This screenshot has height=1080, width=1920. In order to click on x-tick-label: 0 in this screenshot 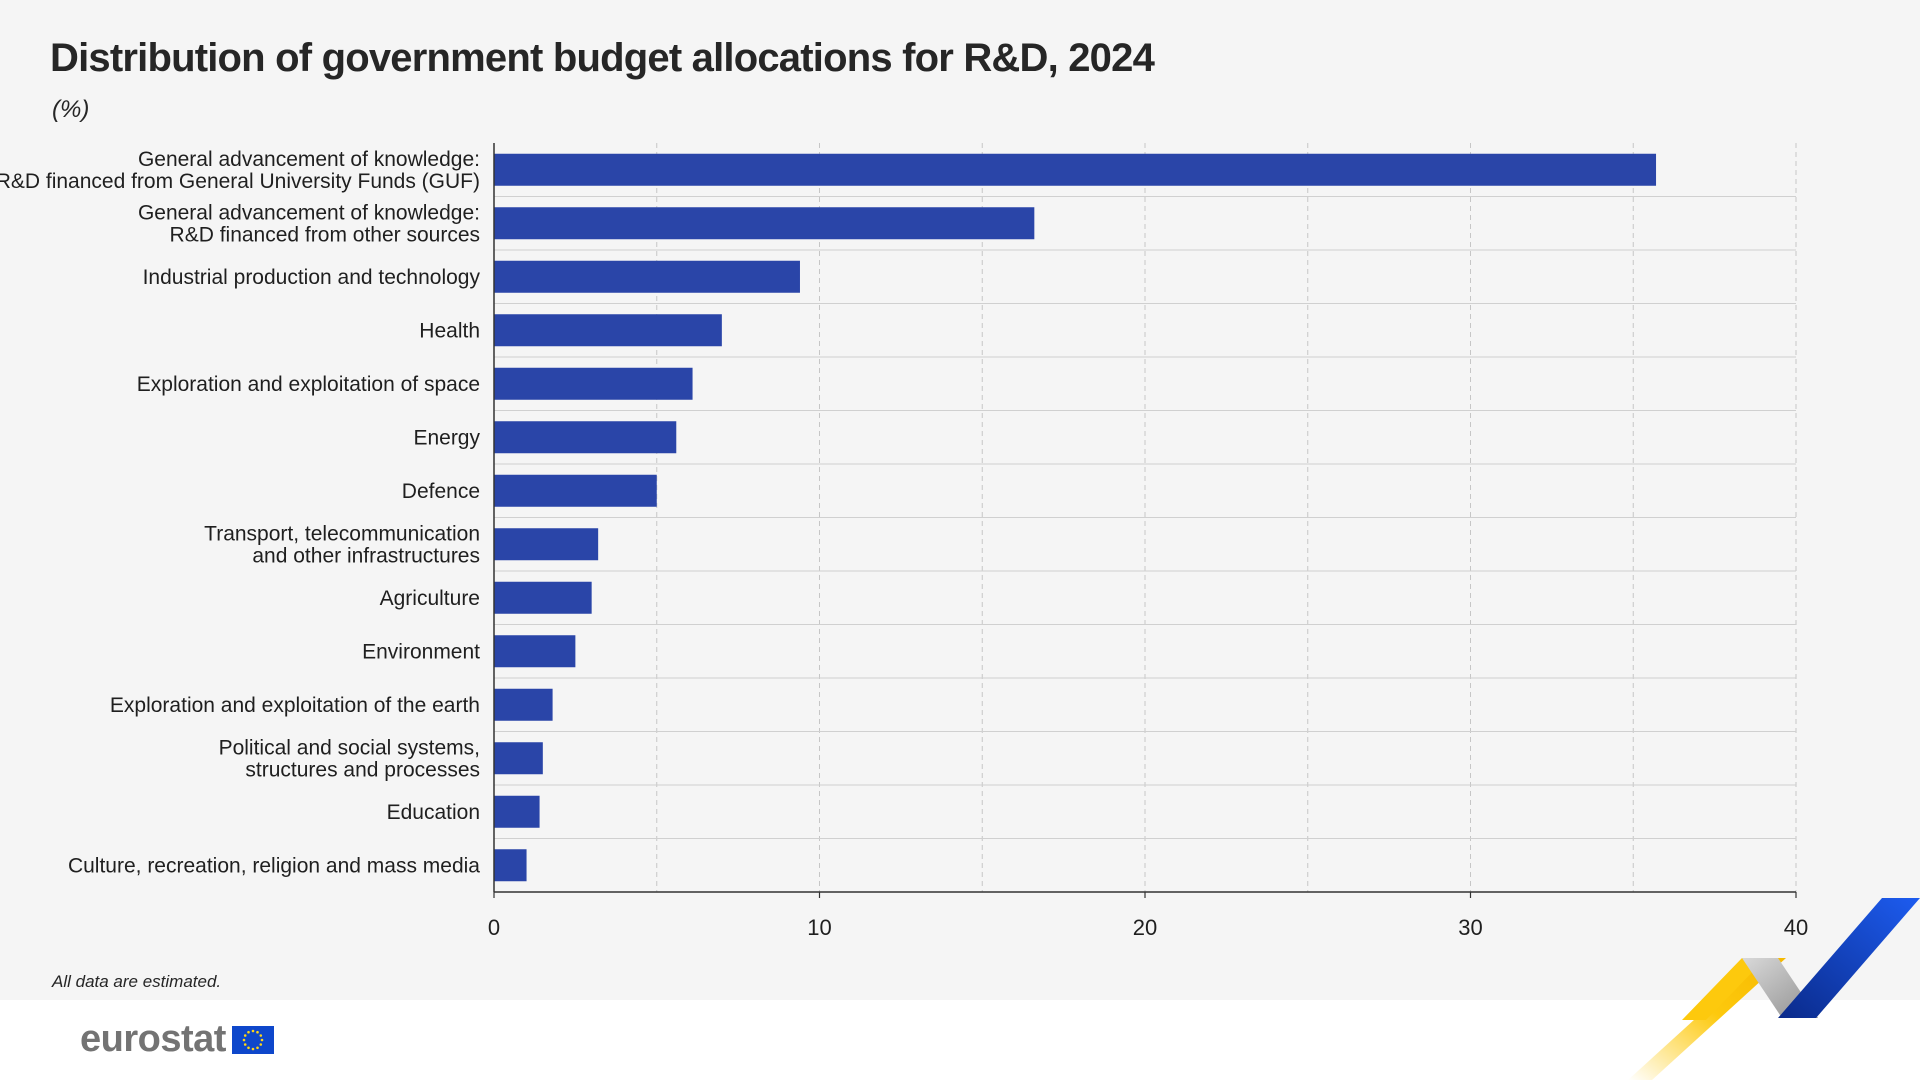, I will do `click(494, 927)`.